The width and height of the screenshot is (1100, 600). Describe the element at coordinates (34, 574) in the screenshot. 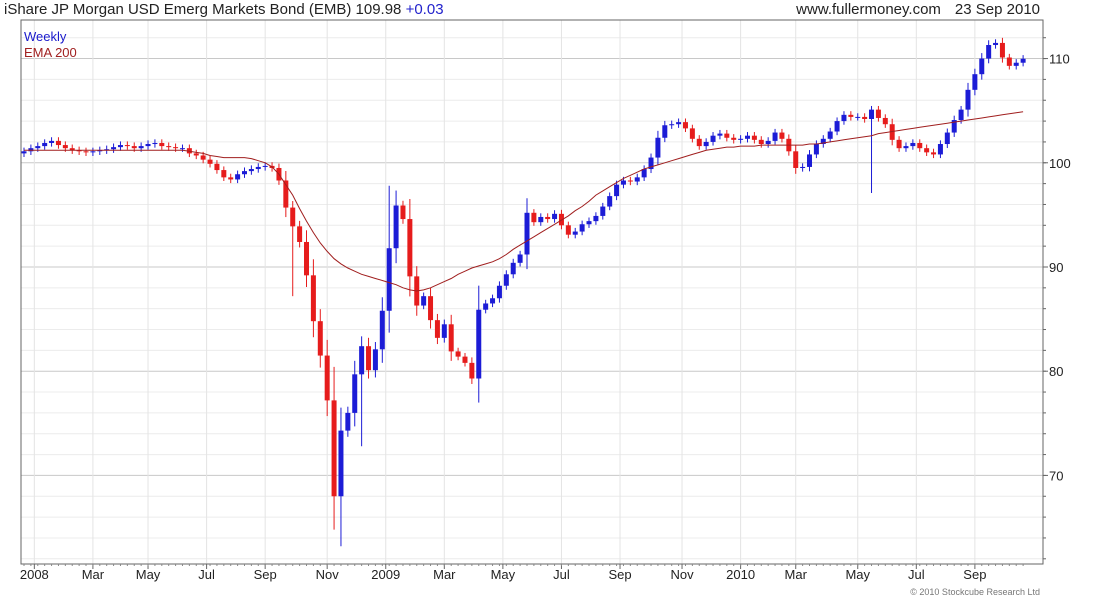

I see `x-tick-label: 2008` at that location.